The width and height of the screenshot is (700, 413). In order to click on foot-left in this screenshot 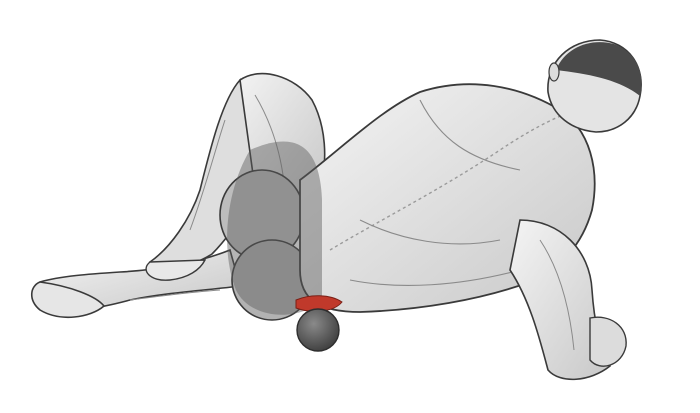, I will do `click(68, 300)`.